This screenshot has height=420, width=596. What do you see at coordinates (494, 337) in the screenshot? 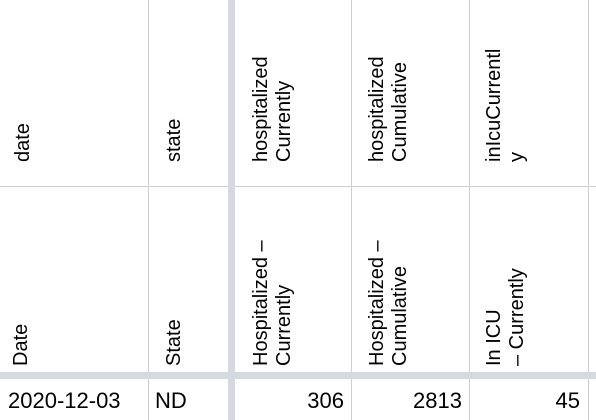
I see `label-text-line: In ICU` at bounding box center [494, 337].